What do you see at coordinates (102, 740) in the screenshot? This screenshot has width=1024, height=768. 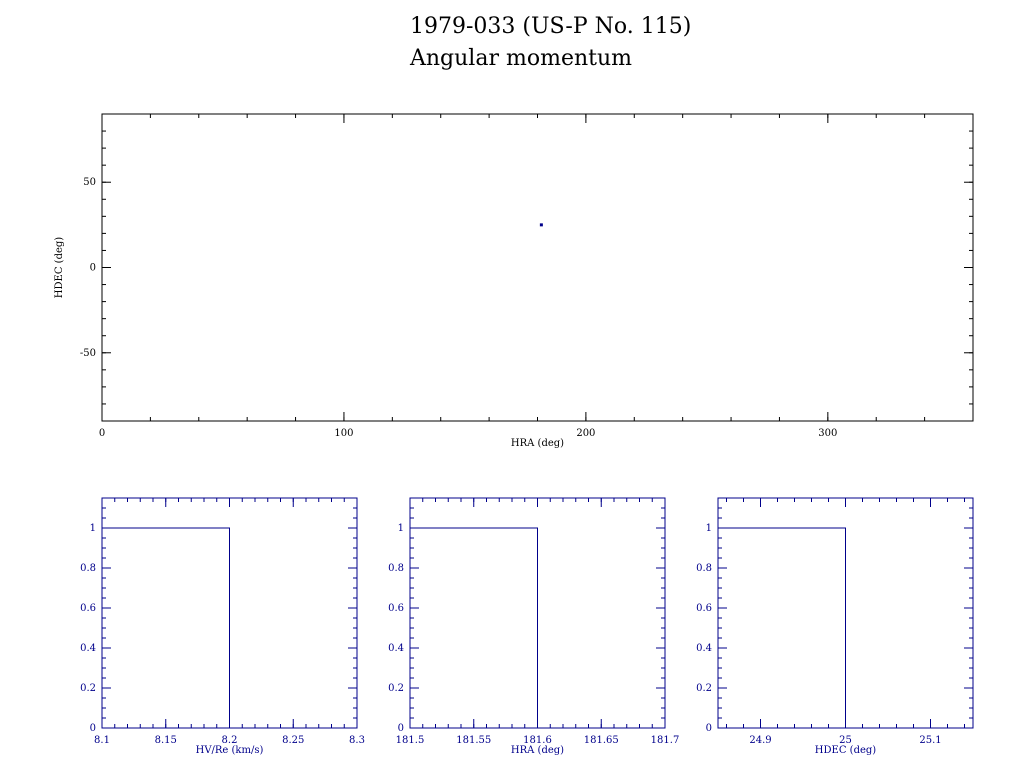 I see `plot-2-x-tick-label: 8.1` at bounding box center [102, 740].